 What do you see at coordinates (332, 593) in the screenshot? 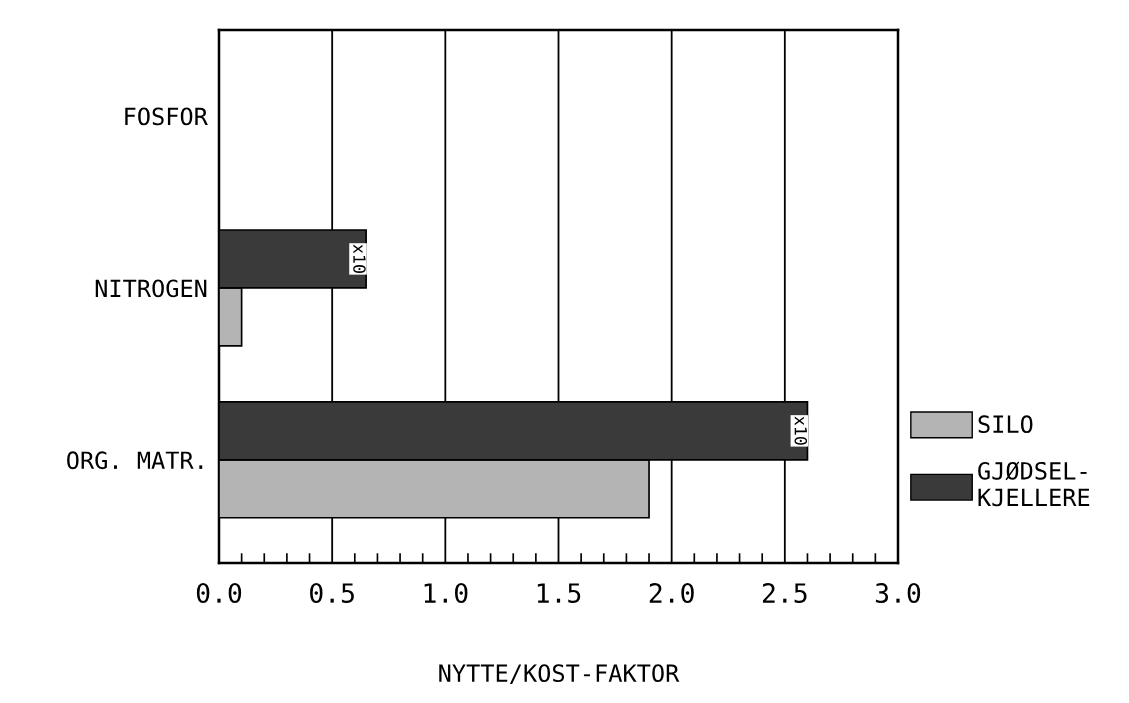
I see `x-tick-label: 0.5` at bounding box center [332, 593].